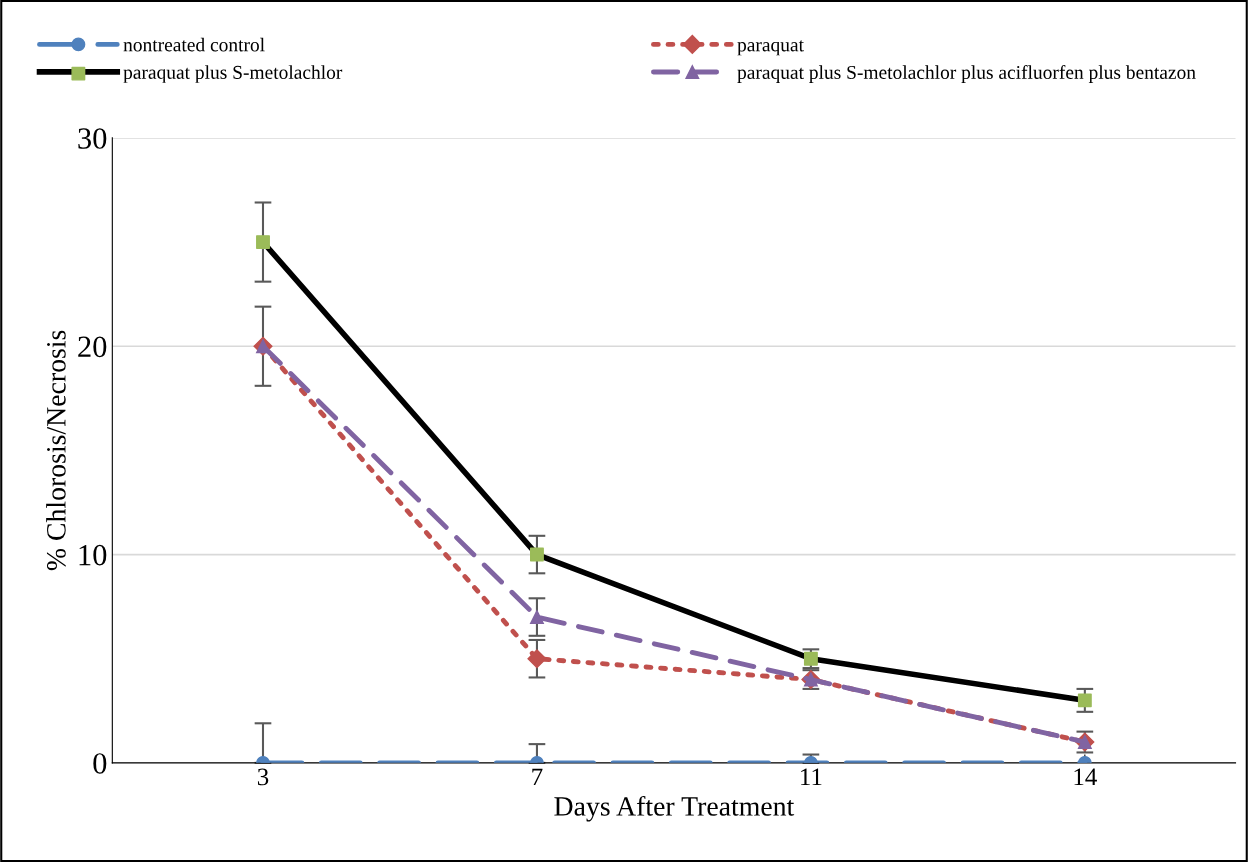 Image resolution: width=1248 pixels, height=862 pixels. I want to click on y-tick-label: 10, so click(93, 555).